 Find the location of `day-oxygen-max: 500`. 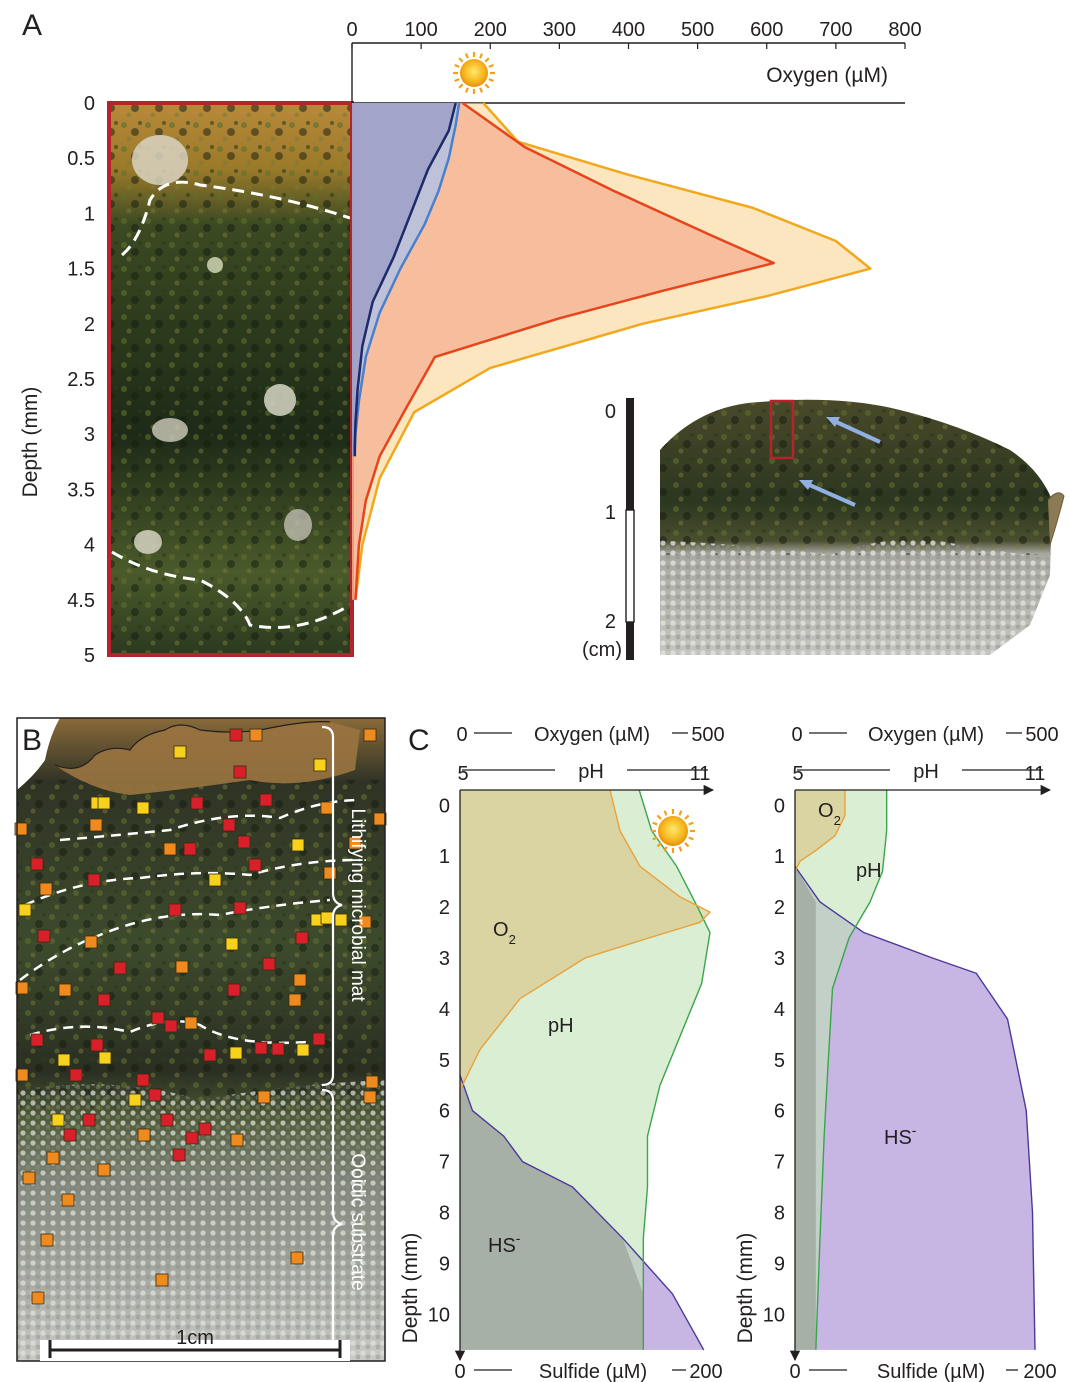

day-oxygen-max: 500 is located at coordinates (707, 735).